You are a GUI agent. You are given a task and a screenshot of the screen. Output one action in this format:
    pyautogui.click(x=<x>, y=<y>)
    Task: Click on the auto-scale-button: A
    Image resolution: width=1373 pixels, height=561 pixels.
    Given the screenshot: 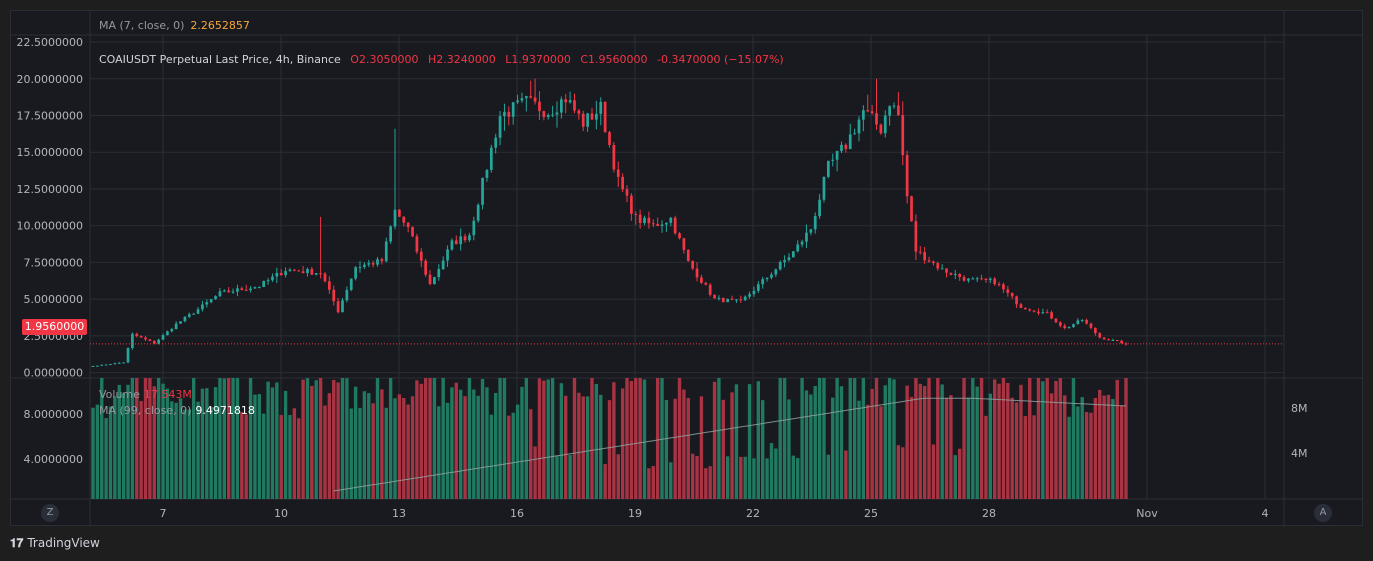 What is the action you would take?
    pyautogui.click(x=1323, y=513)
    